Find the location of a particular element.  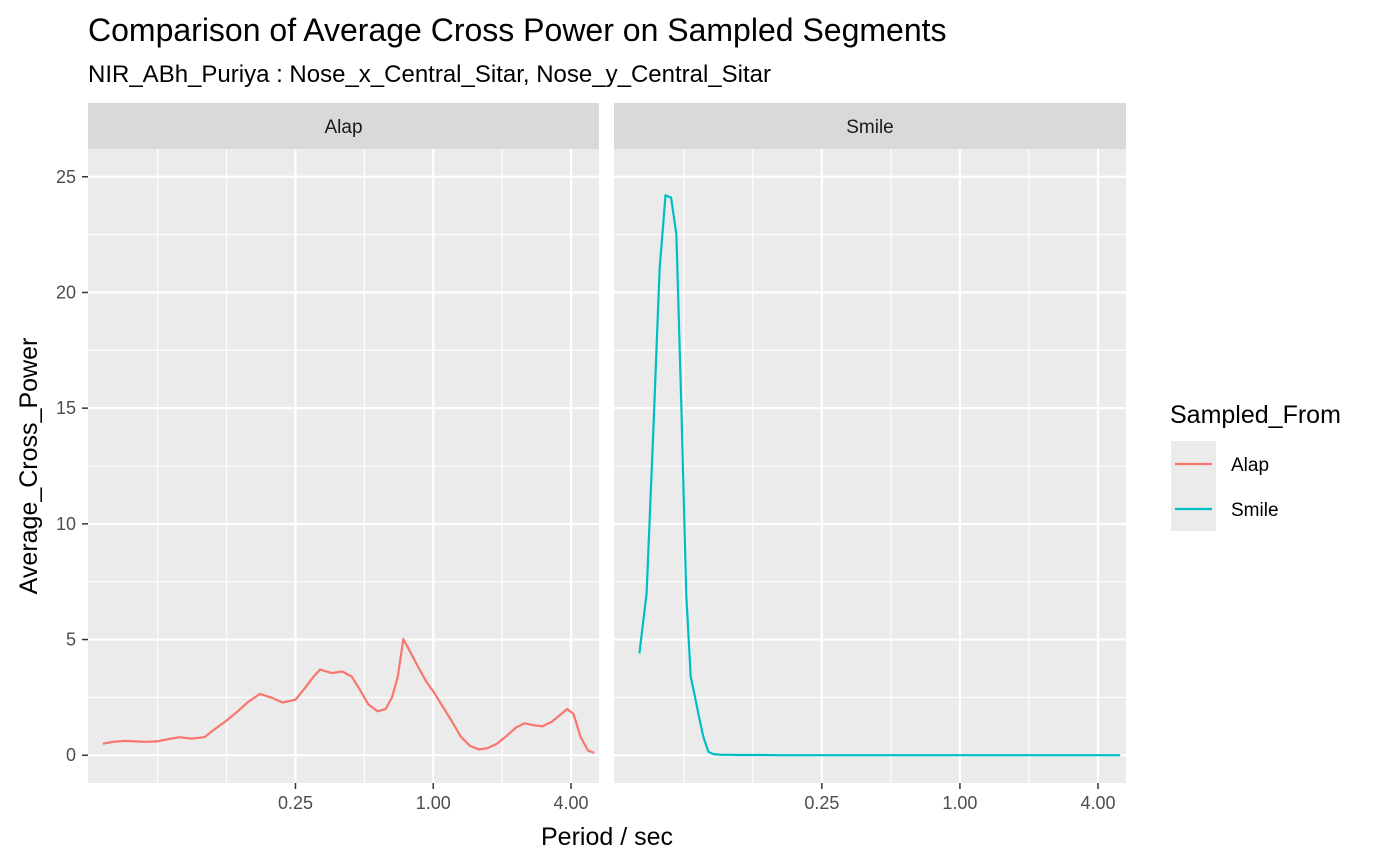

x-axis-label: Period / sec is located at coordinates (607, 837).